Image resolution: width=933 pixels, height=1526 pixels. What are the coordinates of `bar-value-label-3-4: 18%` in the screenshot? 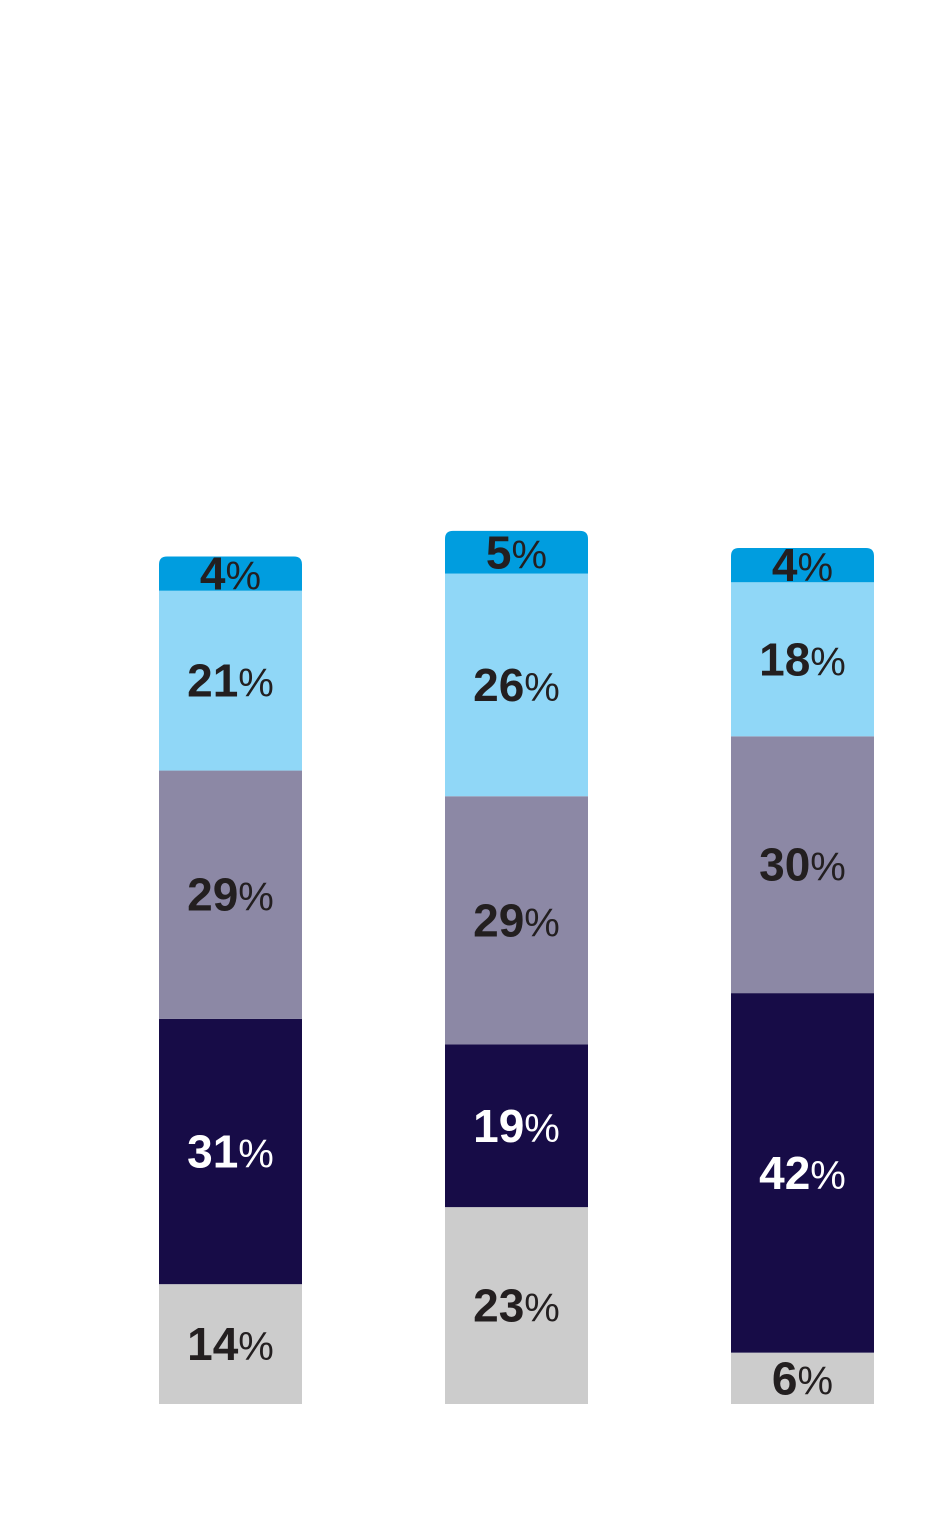 It's located at (802, 659).